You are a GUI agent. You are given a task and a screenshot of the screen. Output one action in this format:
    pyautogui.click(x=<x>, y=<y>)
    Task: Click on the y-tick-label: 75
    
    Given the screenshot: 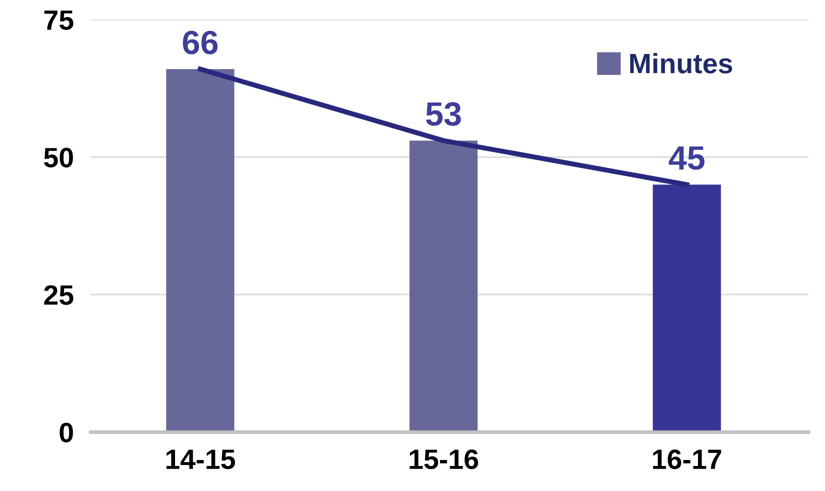 What is the action you would take?
    pyautogui.click(x=59, y=20)
    